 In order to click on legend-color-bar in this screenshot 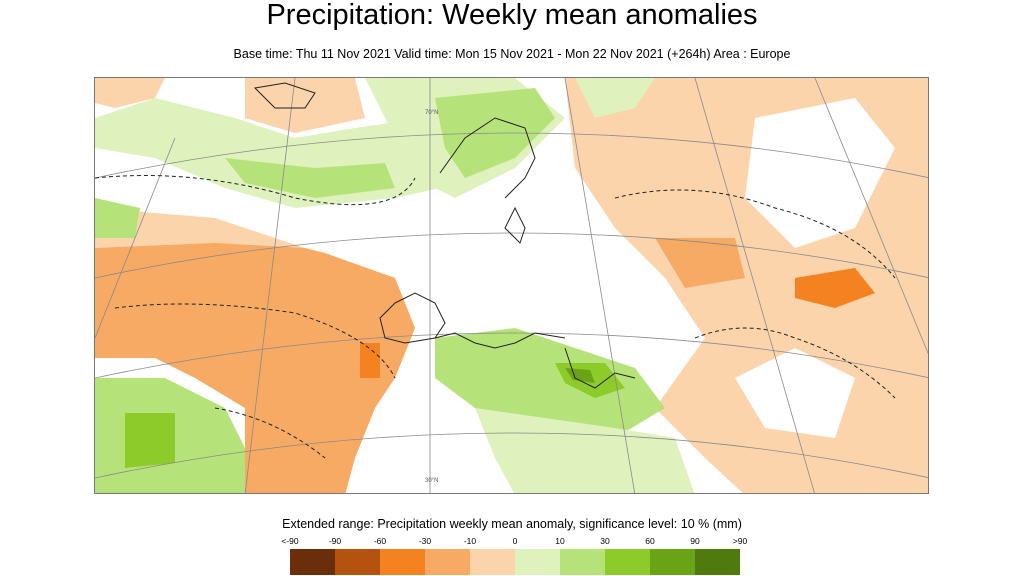, I will do `click(515, 562)`.